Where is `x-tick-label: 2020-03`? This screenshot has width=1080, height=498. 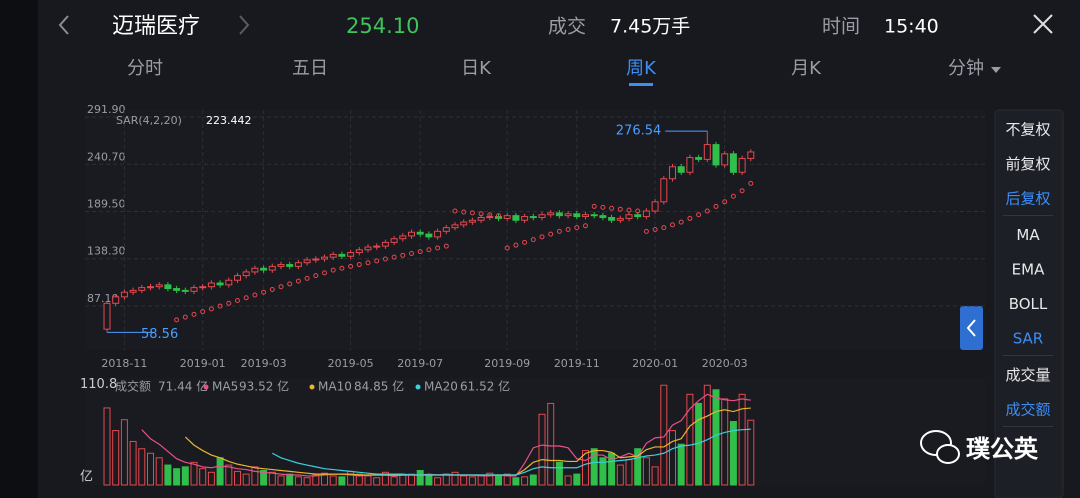
x-tick-label: 2020-03 is located at coordinates (725, 363).